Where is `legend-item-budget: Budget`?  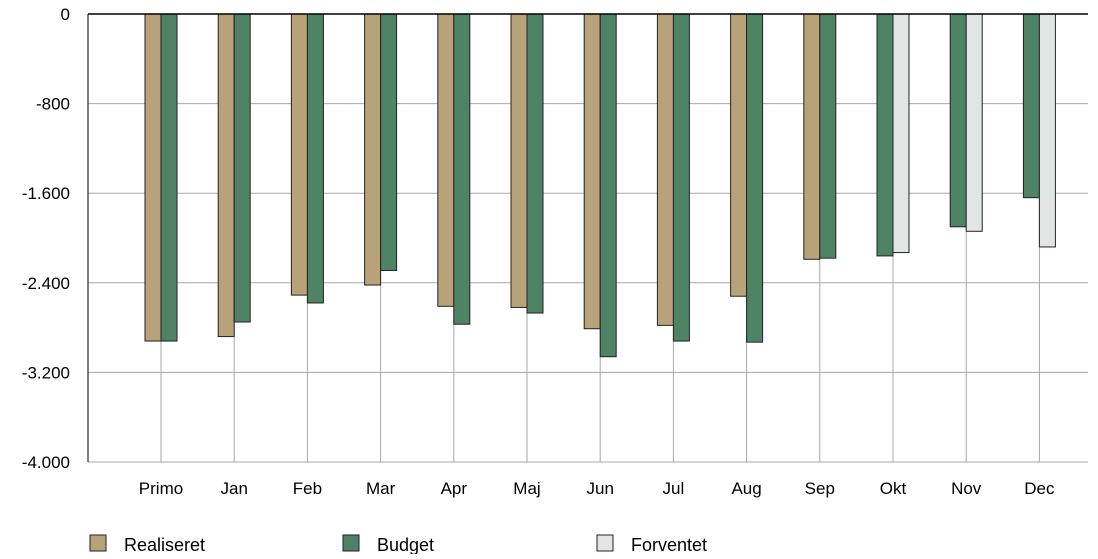
legend-item-budget: Budget is located at coordinates (388, 544).